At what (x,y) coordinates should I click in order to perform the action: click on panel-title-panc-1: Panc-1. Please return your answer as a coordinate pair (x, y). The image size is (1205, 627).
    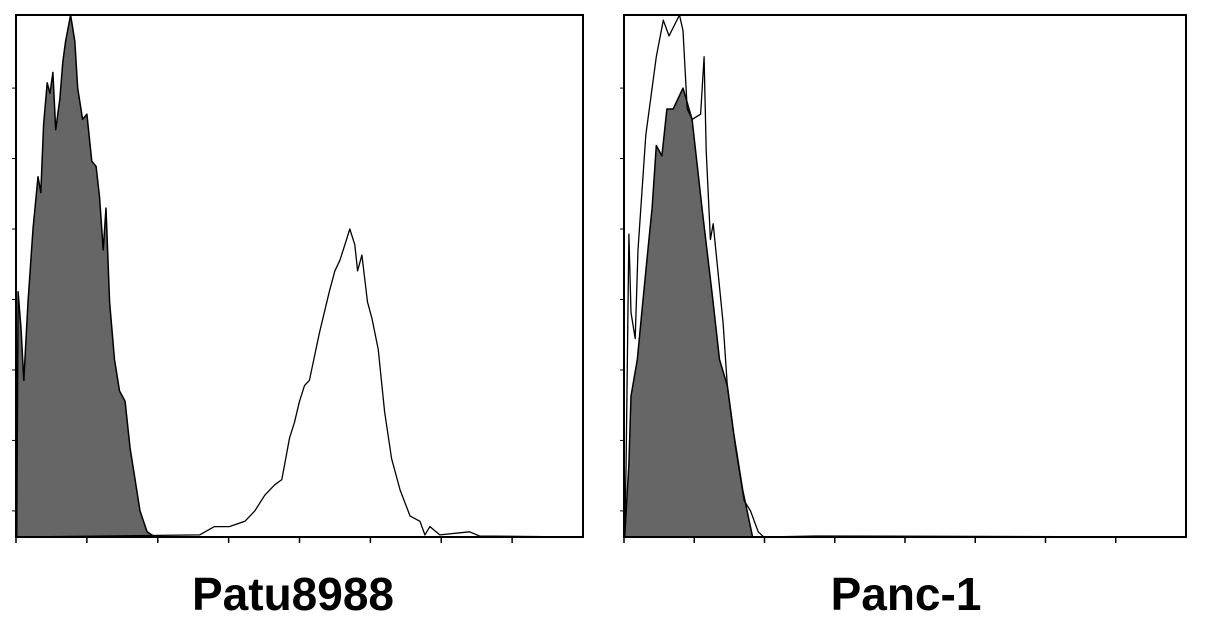
    Looking at the image, I should click on (906, 594).